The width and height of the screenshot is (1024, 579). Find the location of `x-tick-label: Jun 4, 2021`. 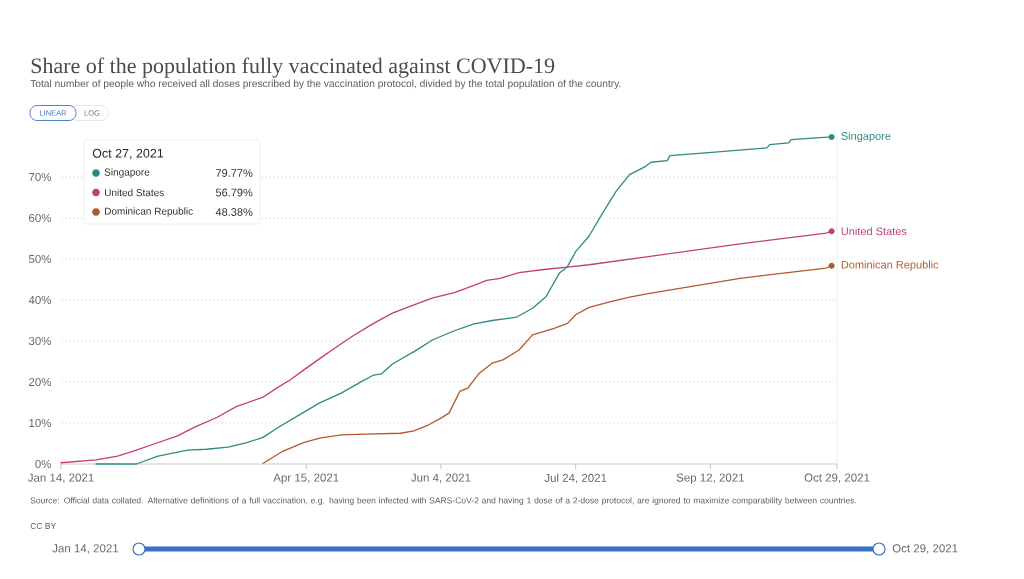

x-tick-label: Jun 4, 2021 is located at coordinates (441, 478).